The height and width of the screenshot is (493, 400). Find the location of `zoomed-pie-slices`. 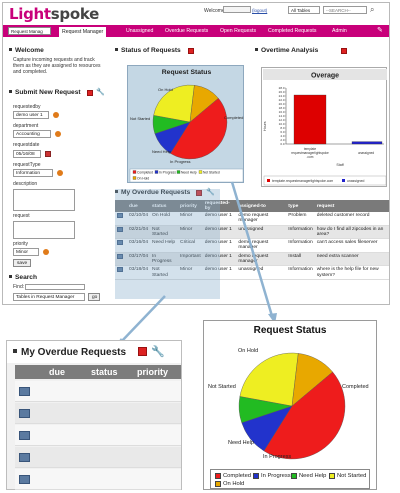

zoomed-pie-slices is located at coordinates (292, 406).